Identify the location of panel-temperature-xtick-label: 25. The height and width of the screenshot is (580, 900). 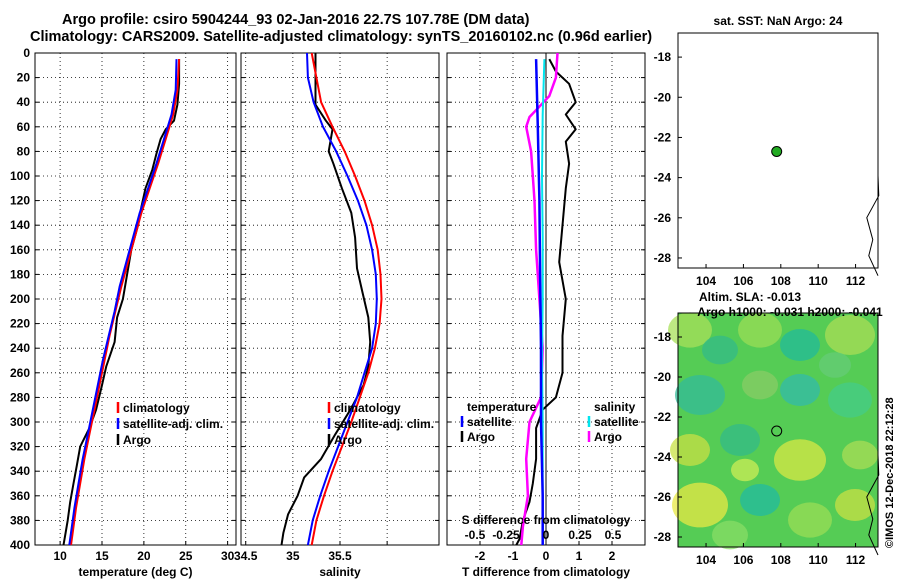
(186, 556).